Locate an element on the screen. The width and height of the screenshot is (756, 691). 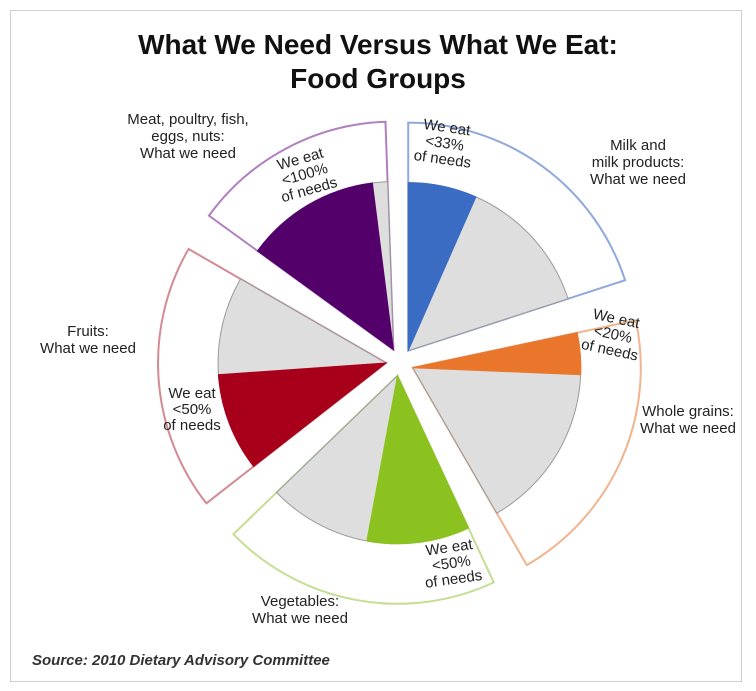
need-label-milk: Milk and milk products: What we need is located at coordinates (638, 162).